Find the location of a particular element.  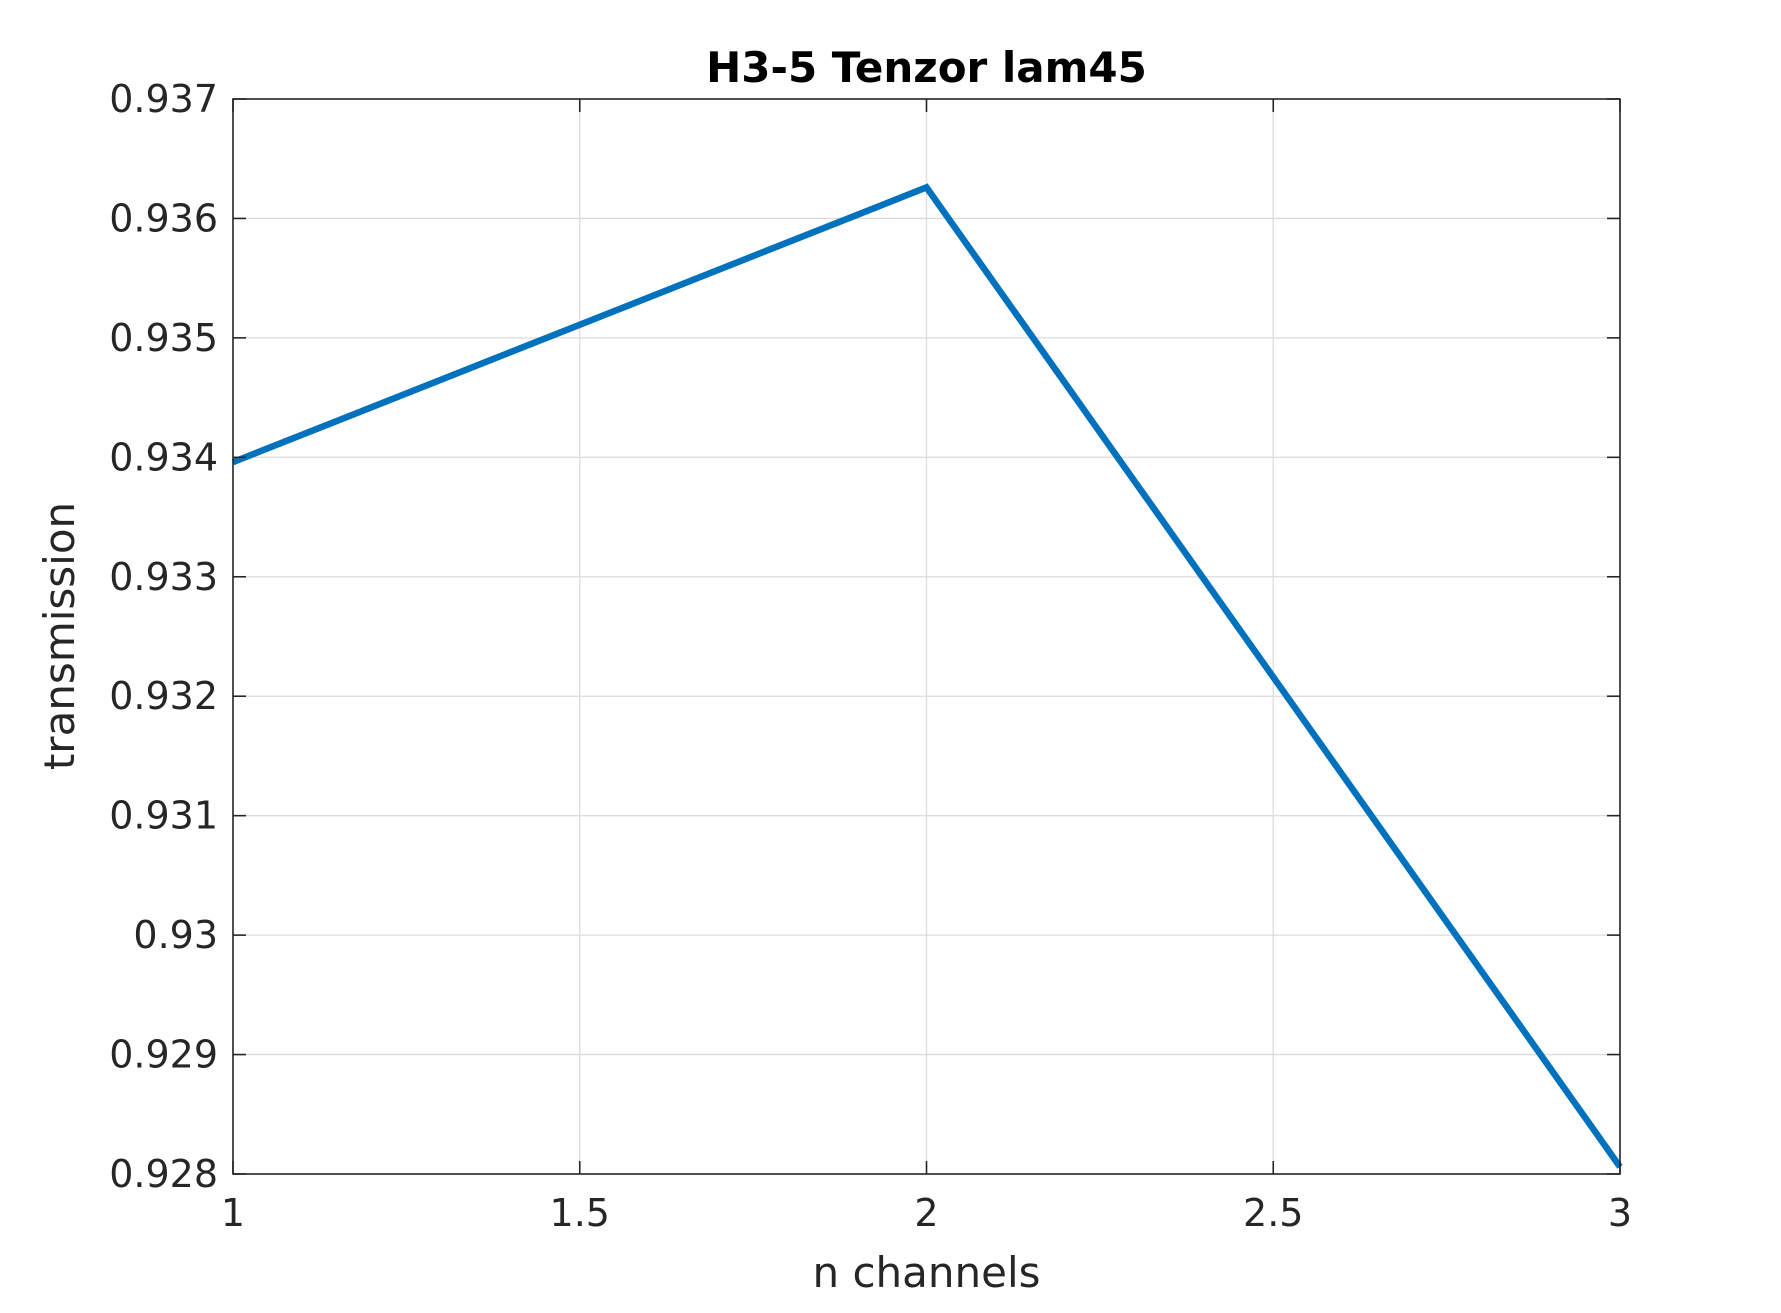

x-tick-label: 1 is located at coordinates (233, 1213).